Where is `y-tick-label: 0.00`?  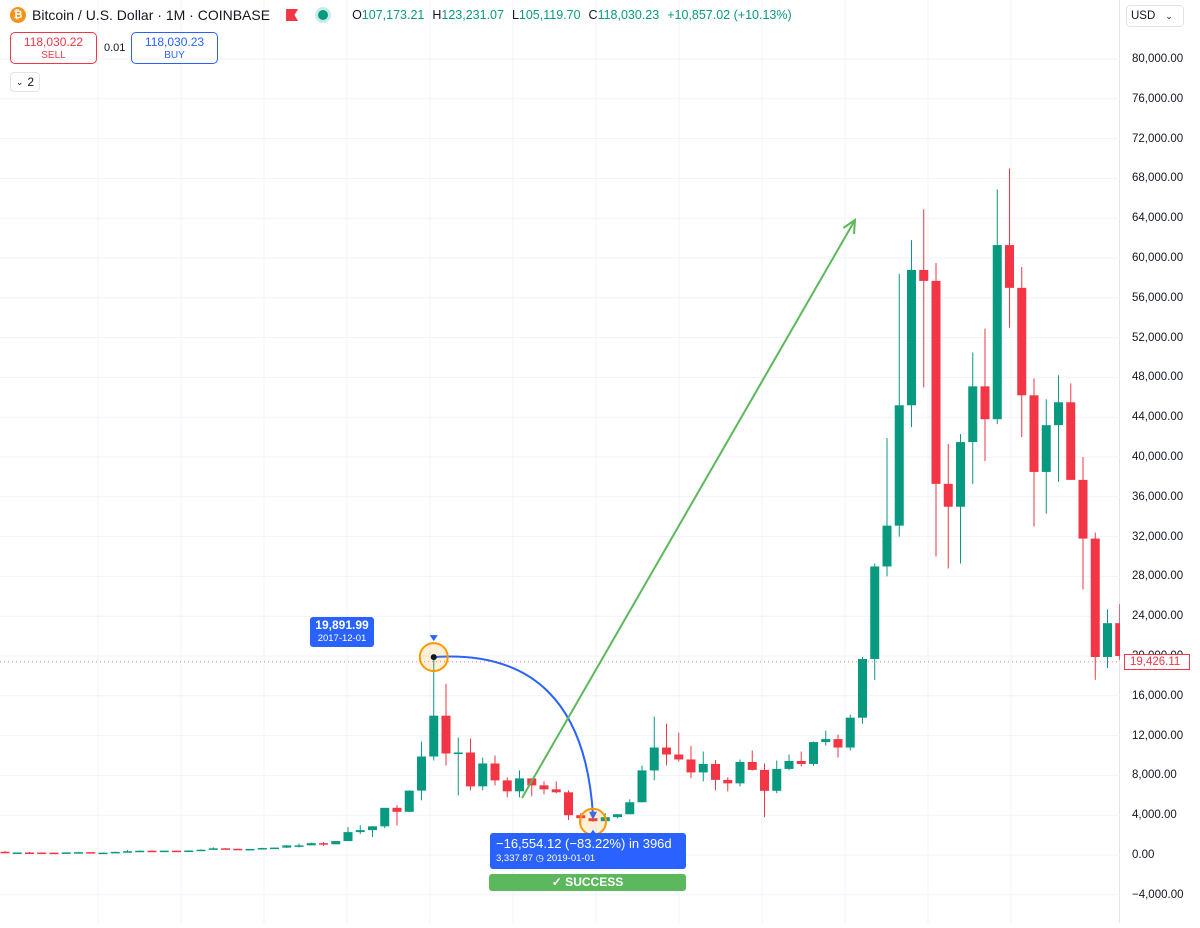
y-tick-label: 0.00 is located at coordinates (1143, 855).